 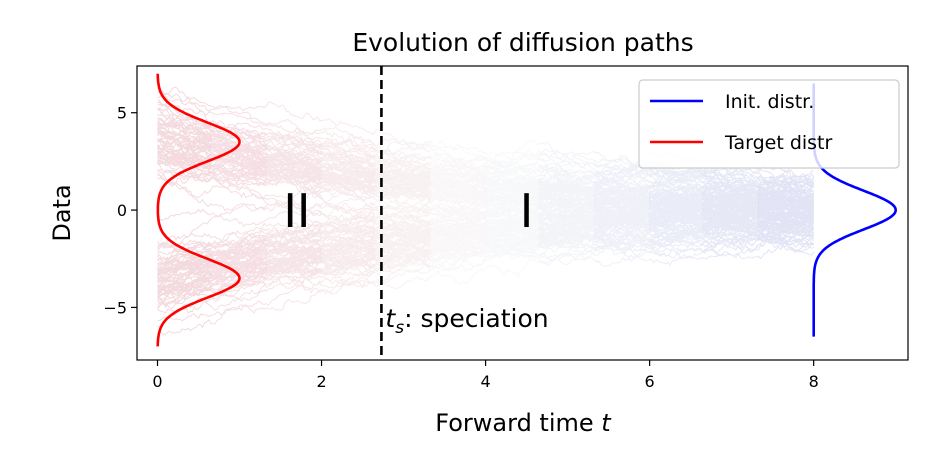 What do you see at coordinates (115, 307) in the screenshot?
I see `y-tick-label: −5` at bounding box center [115, 307].